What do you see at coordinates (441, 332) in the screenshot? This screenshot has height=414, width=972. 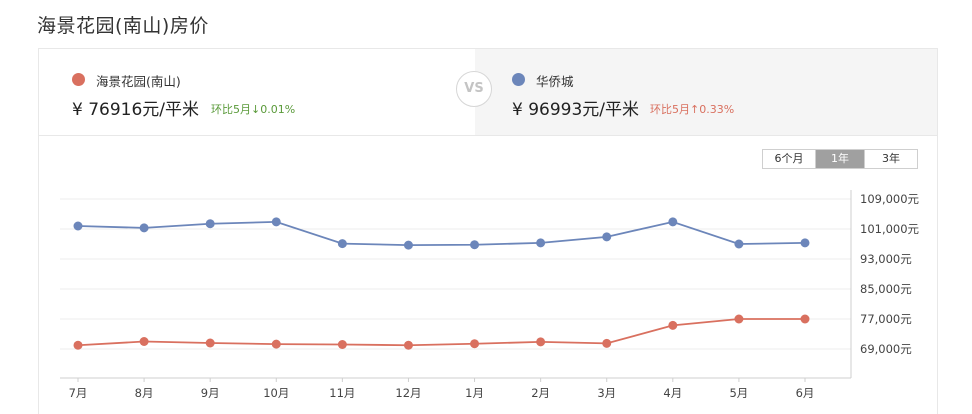 I see `series-line-haijinghuayuan` at bounding box center [441, 332].